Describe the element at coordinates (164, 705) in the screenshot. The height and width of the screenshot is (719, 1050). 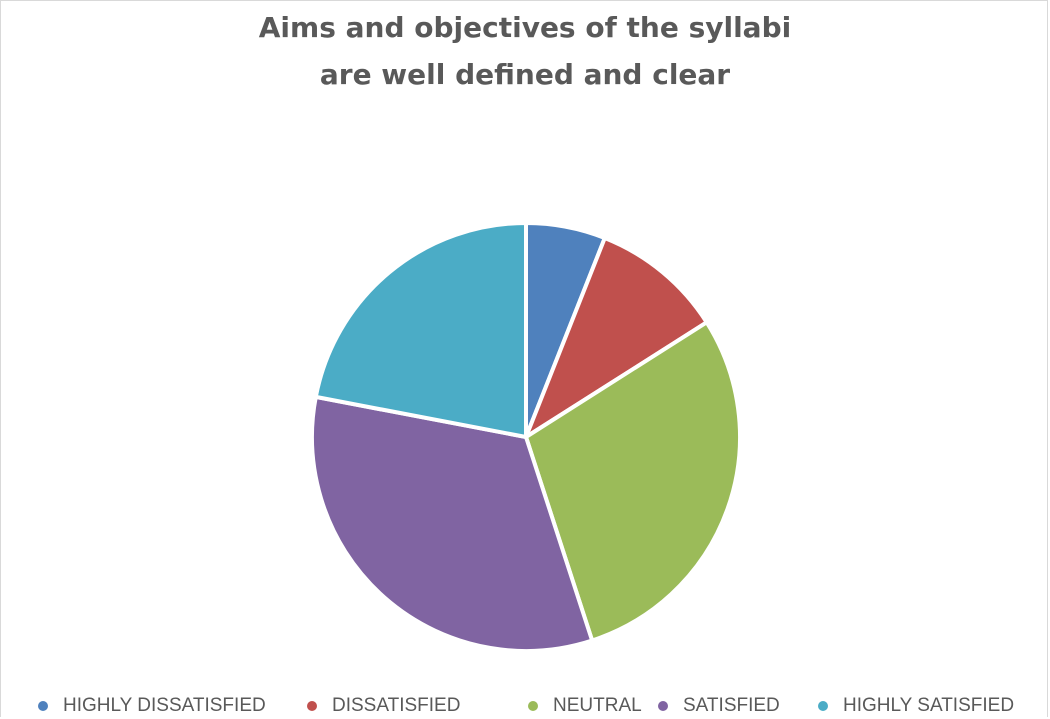
I see `legend-label: HIGHLY DISSATISFIED` at that location.